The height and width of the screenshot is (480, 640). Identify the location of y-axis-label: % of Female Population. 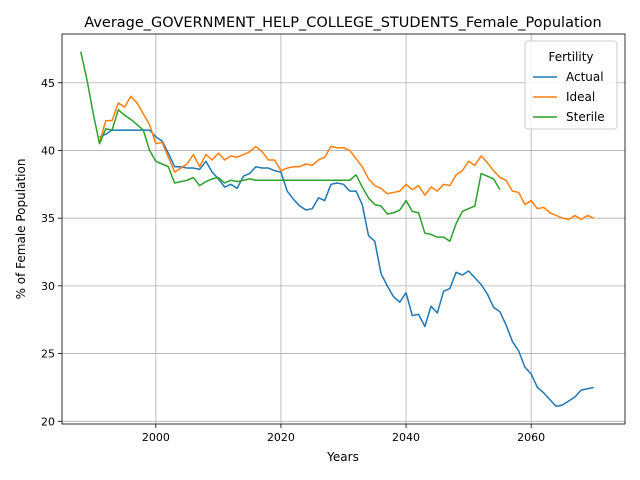
(21, 229).